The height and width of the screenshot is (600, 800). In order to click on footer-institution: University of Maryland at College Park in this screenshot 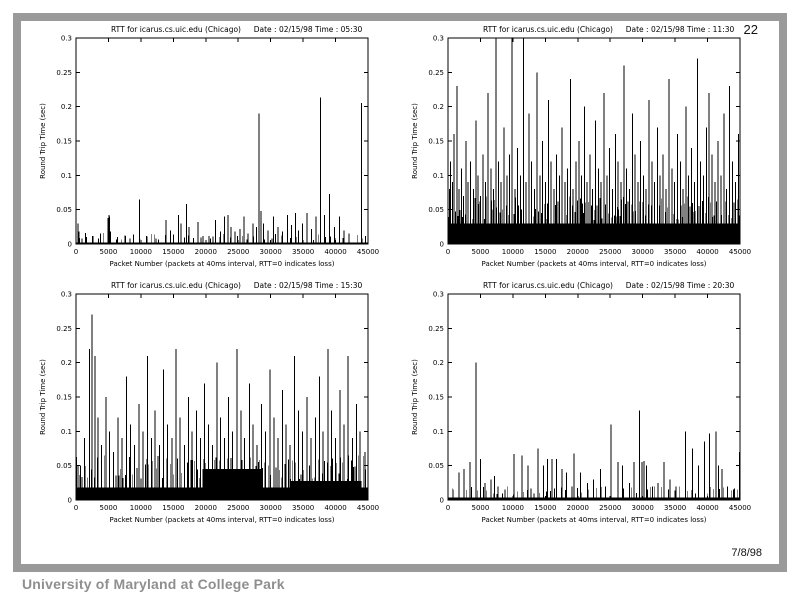, I will do `click(153, 584)`.